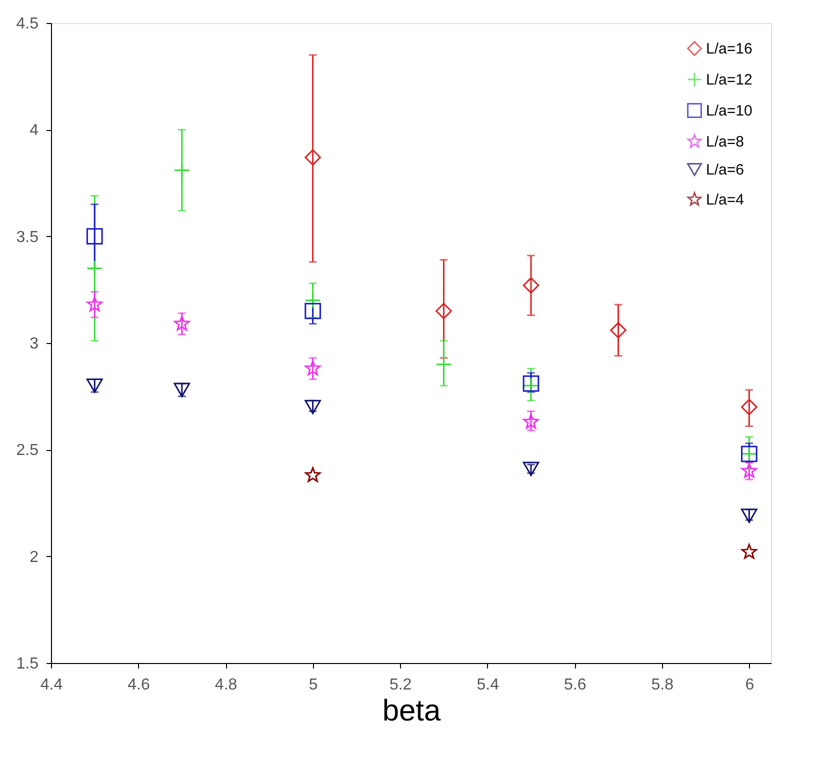  Describe the element at coordinates (729, 111) in the screenshot. I see `legend-label: L/a=10` at that location.